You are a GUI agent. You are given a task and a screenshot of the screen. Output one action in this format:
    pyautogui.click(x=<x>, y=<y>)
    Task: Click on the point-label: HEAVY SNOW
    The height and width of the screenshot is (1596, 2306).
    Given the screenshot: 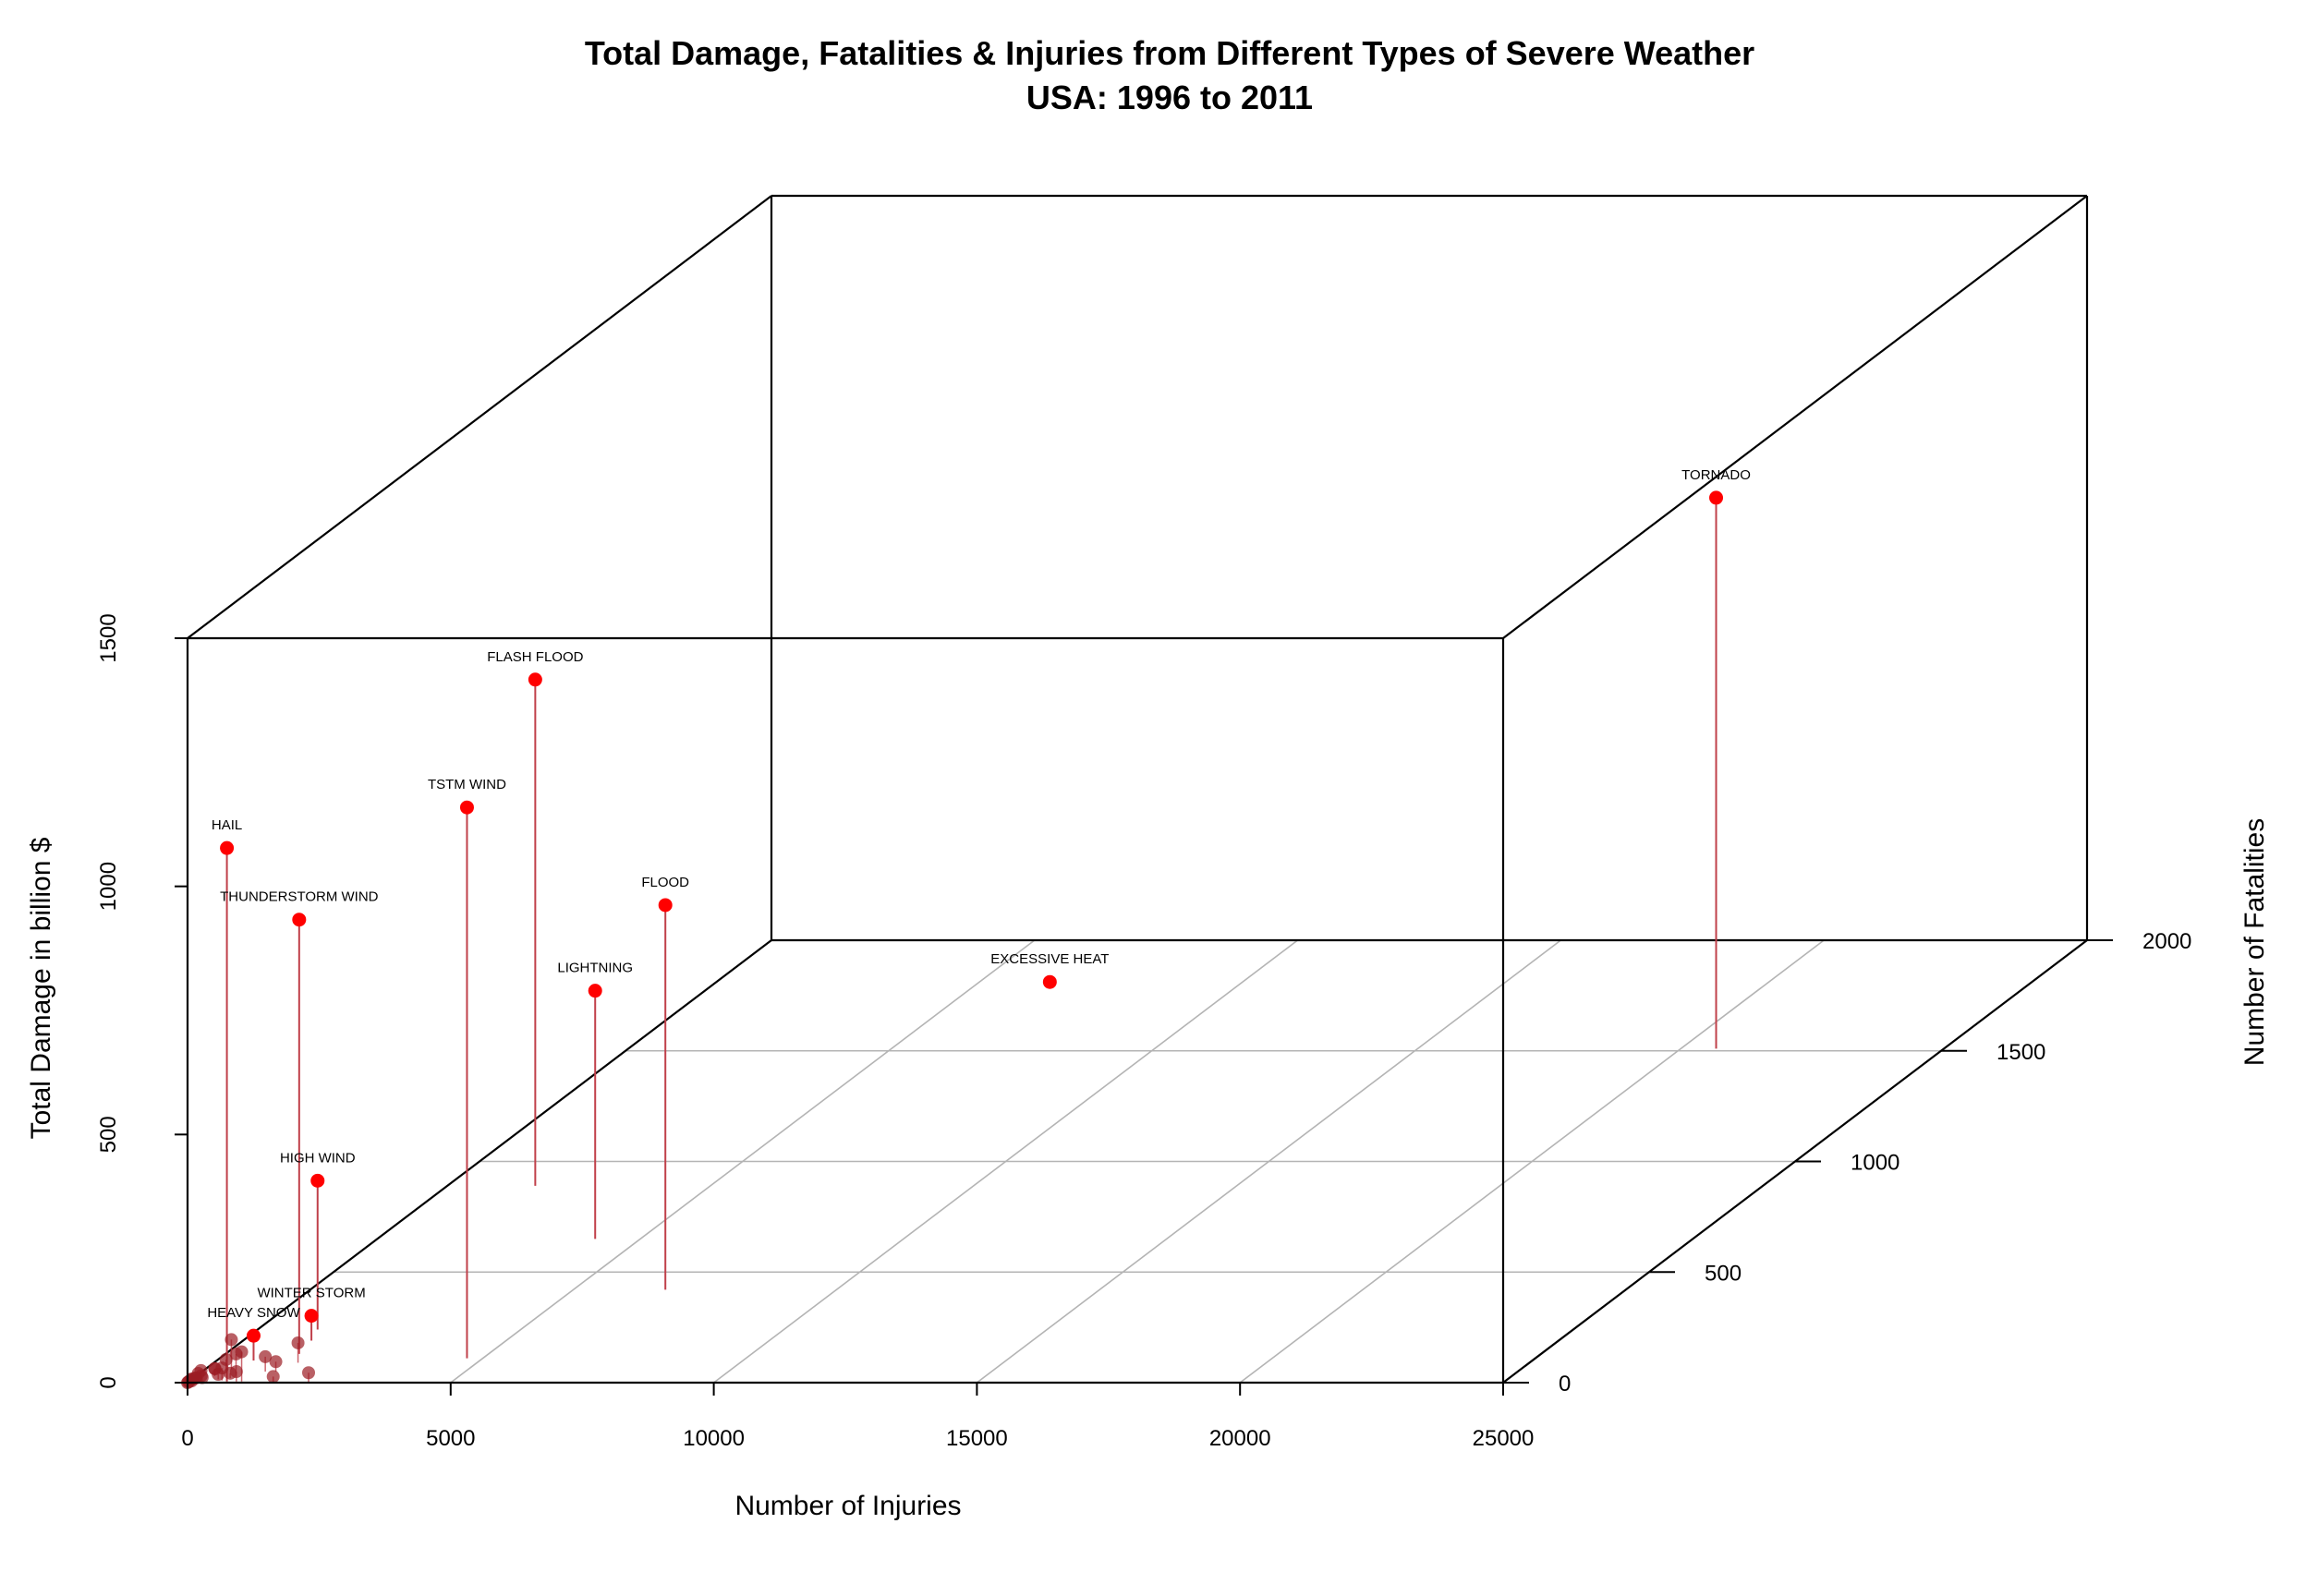 What is the action you would take?
    pyautogui.click(x=253, y=1313)
    